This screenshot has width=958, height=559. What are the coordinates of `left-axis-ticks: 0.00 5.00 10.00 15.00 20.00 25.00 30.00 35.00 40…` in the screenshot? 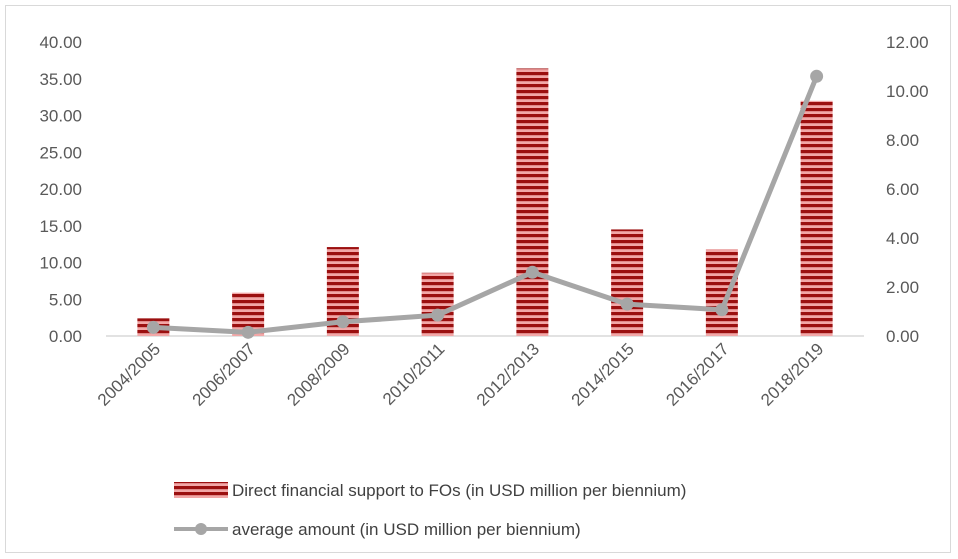 It's located at (60, 189).